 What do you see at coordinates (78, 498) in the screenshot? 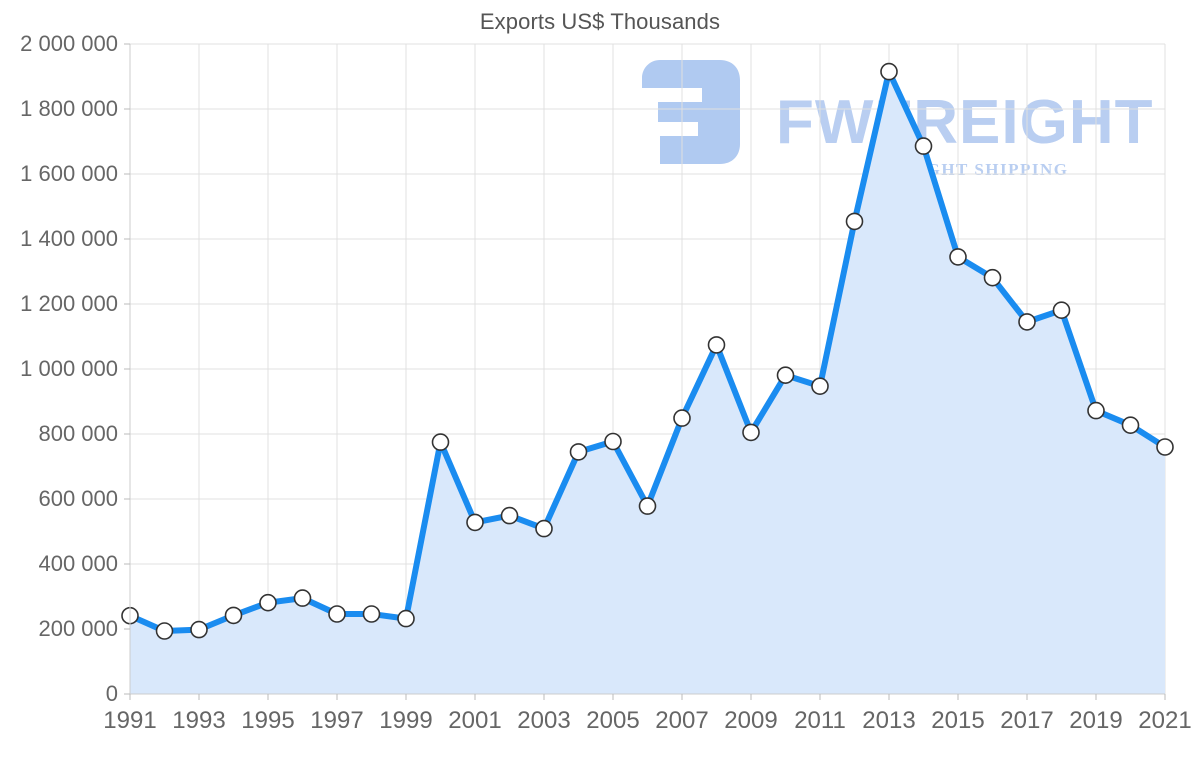
I see `y-axis-tick-label: 600 000` at bounding box center [78, 498].